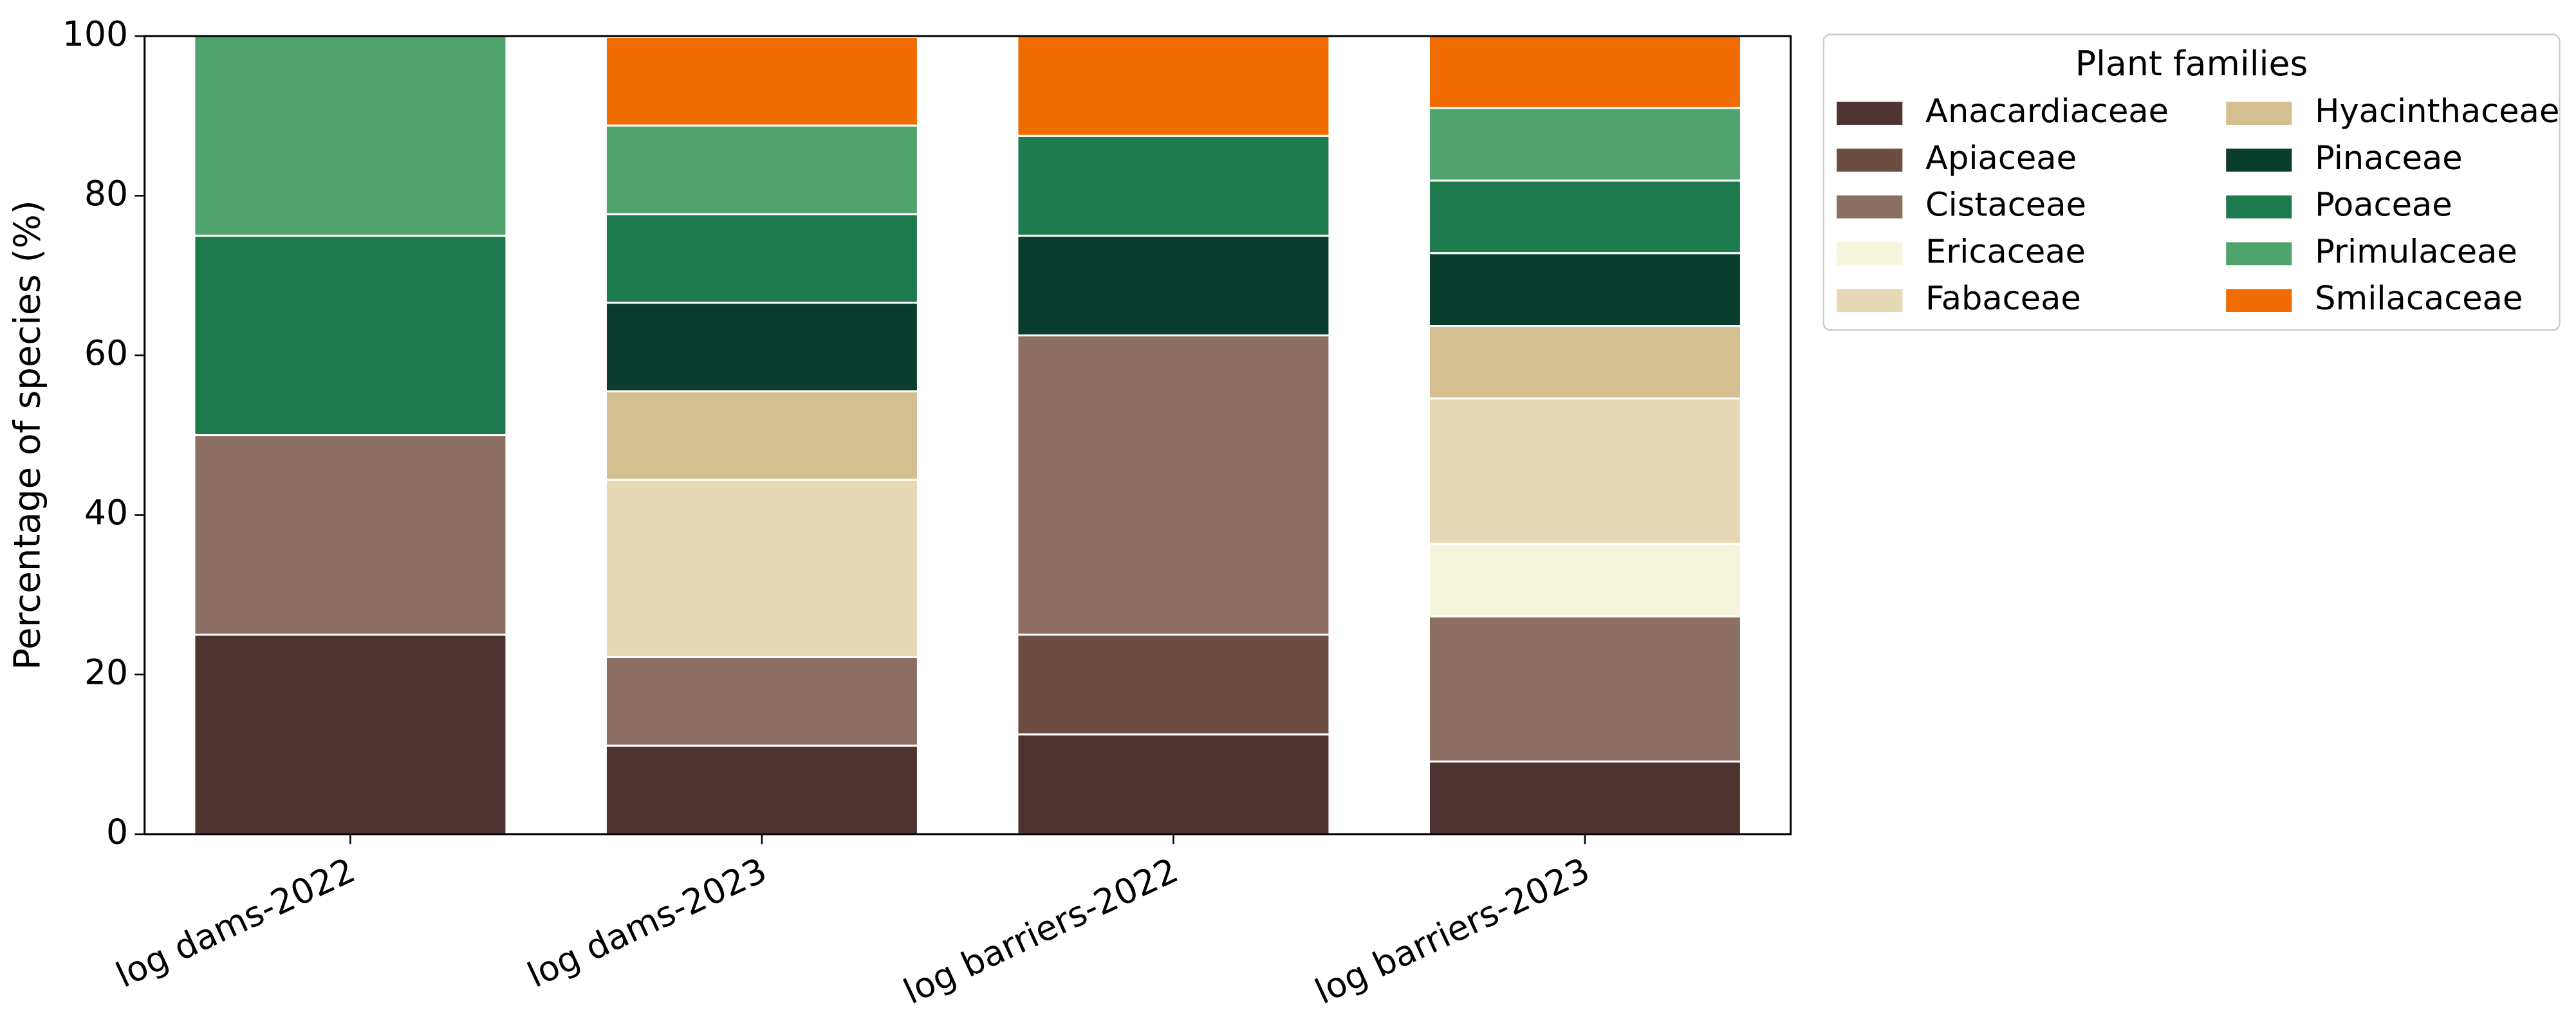 The image size is (2576, 1024). Describe the element at coordinates (2419, 299) in the screenshot. I see `legend-label: Smilacaceae` at that location.